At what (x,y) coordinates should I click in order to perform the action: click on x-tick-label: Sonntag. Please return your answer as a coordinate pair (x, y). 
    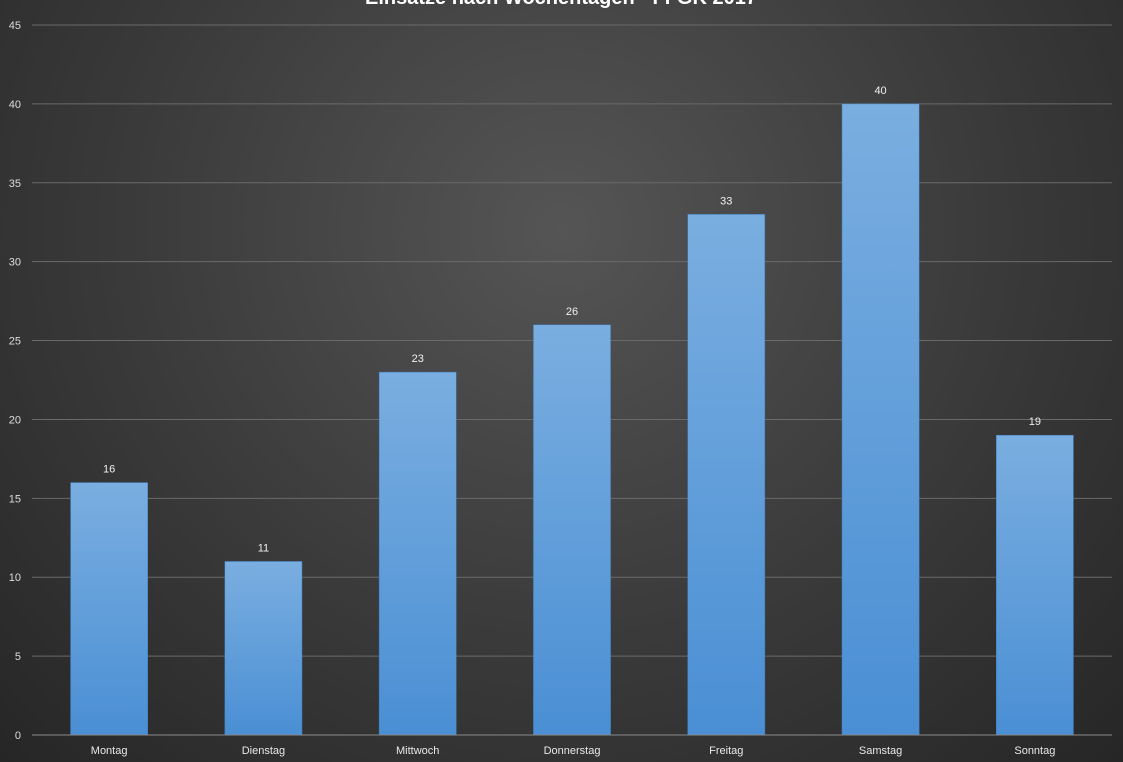
    Looking at the image, I should click on (1034, 751).